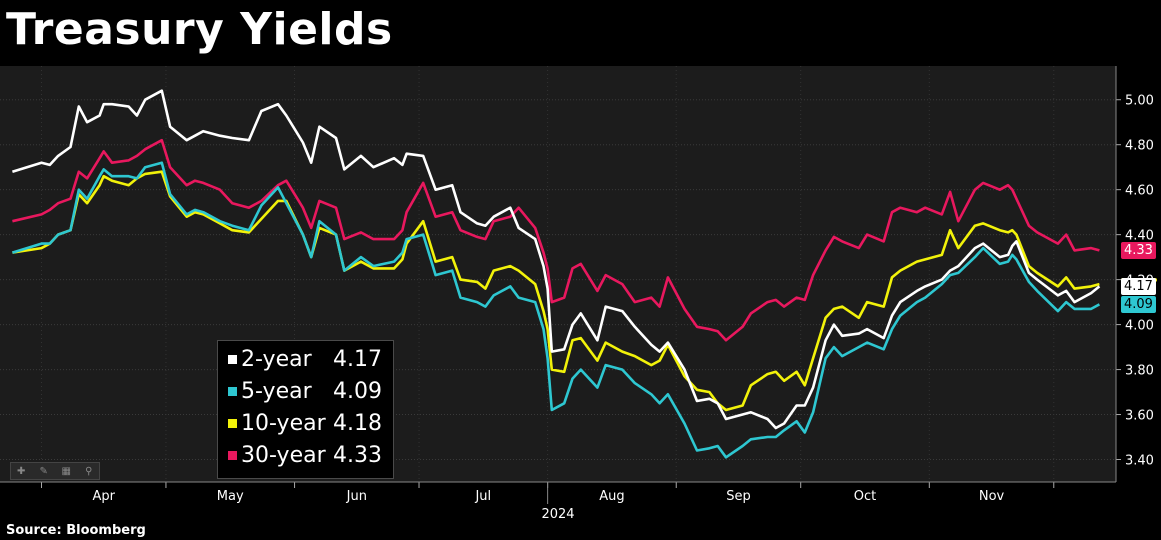  What do you see at coordinates (356, 496) in the screenshot?
I see `x-tick-label: Jun` at bounding box center [356, 496].